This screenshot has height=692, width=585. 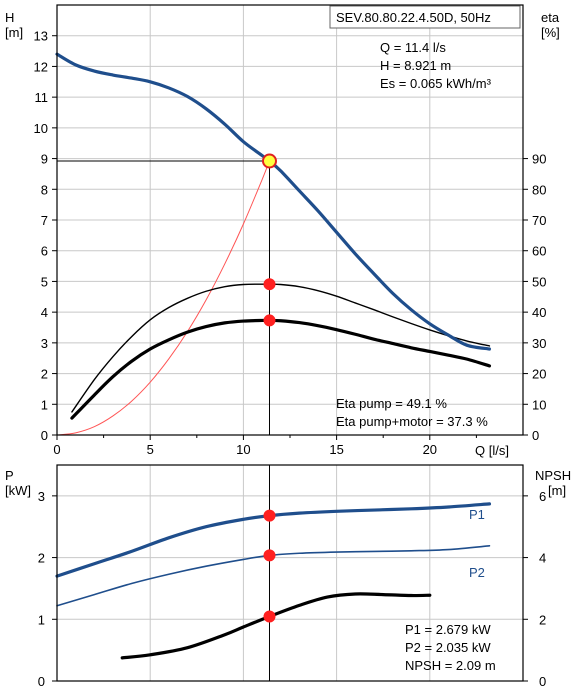 What do you see at coordinates (557, 490) in the screenshot?
I see `bottom-right-axis-label-line2: [m]` at bounding box center [557, 490].